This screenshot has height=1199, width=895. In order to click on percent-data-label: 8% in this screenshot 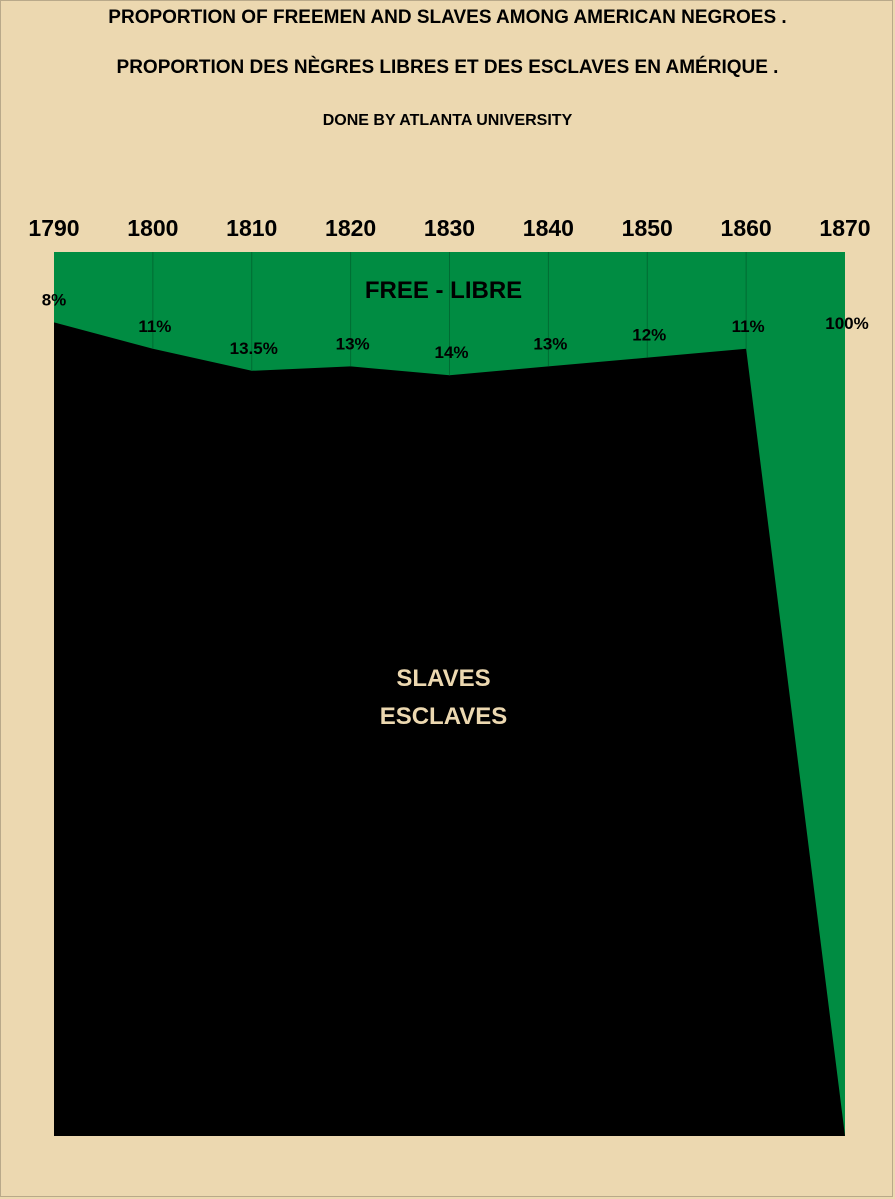, I will do `click(54, 299)`.